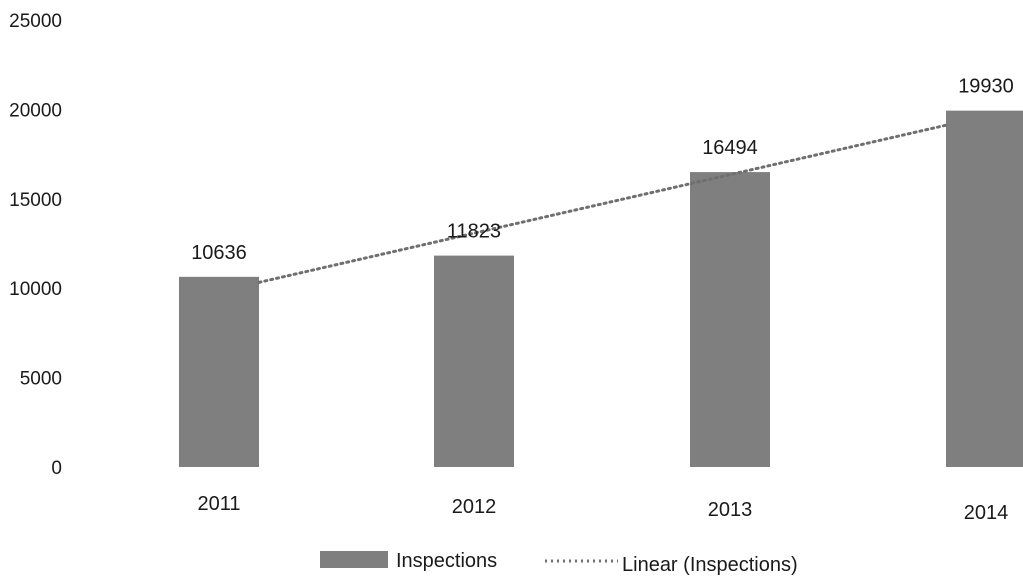  What do you see at coordinates (35, 21) in the screenshot?
I see `y-tick-label: 25000` at bounding box center [35, 21].